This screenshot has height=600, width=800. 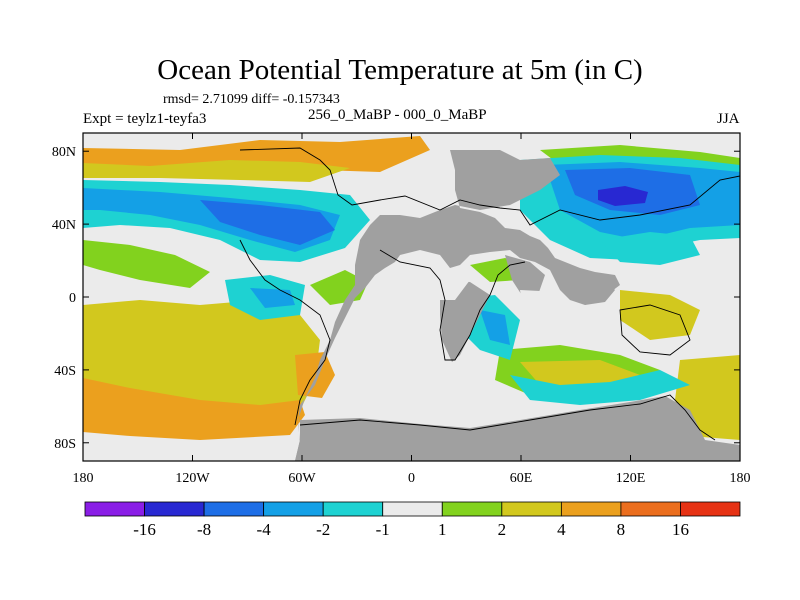 What do you see at coordinates (267, 222) in the screenshot?
I see `field-pacific-blue` at bounding box center [267, 222].